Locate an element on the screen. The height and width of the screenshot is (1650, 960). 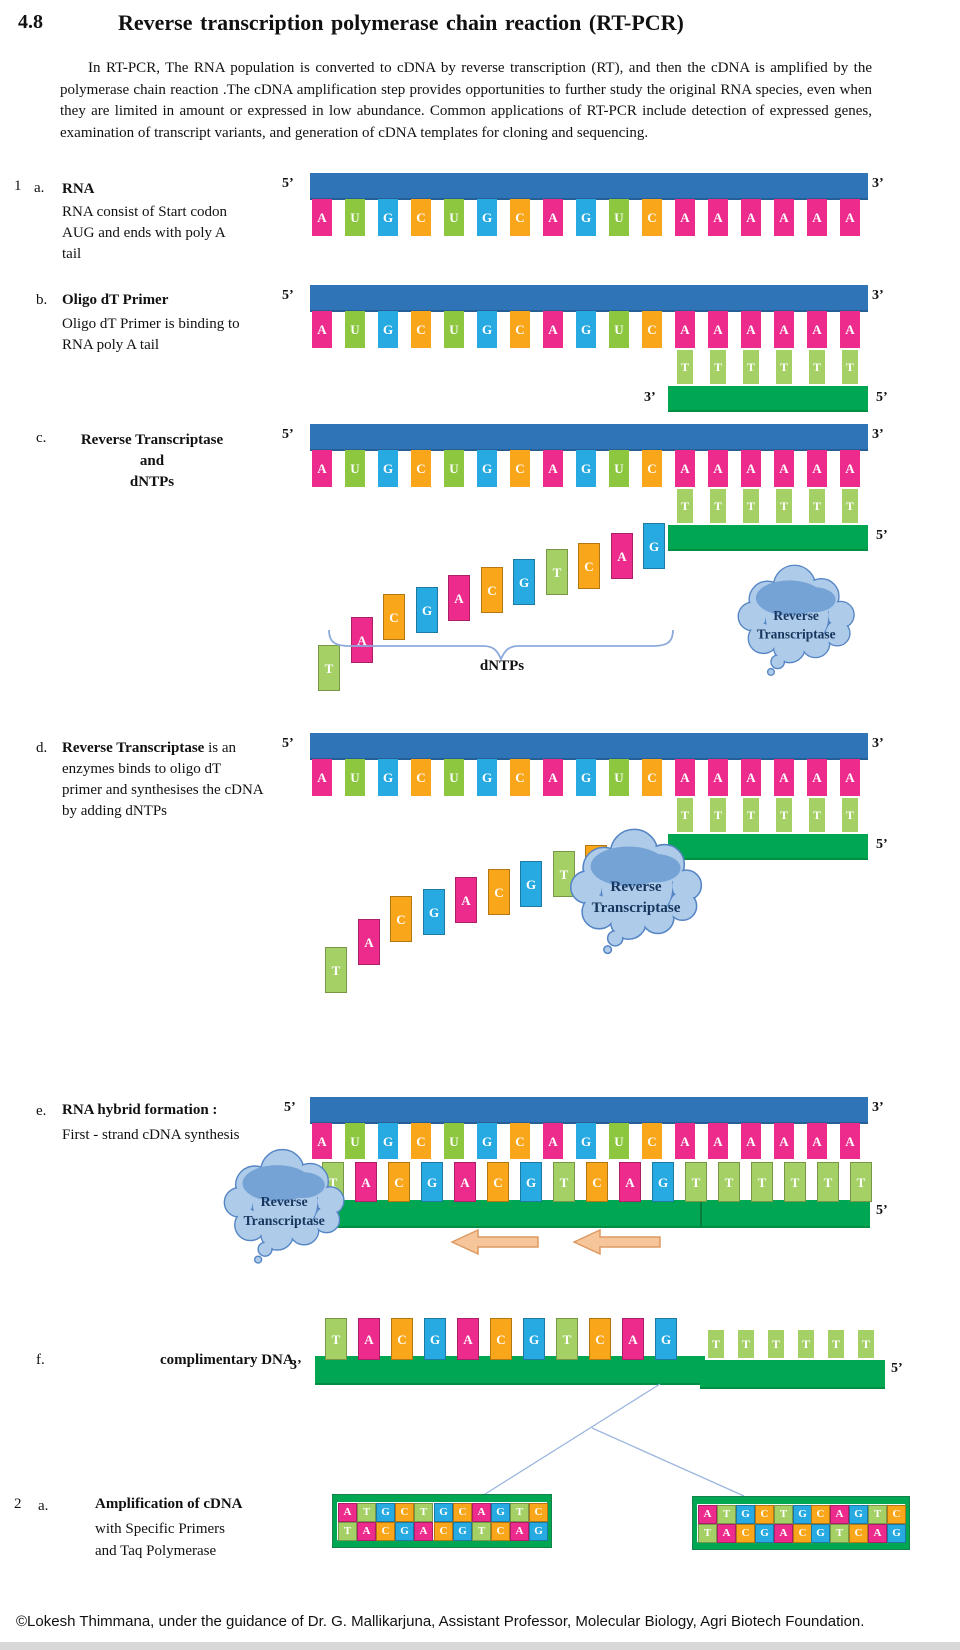
step-2-number: 2 is located at coordinates (18, 1504).